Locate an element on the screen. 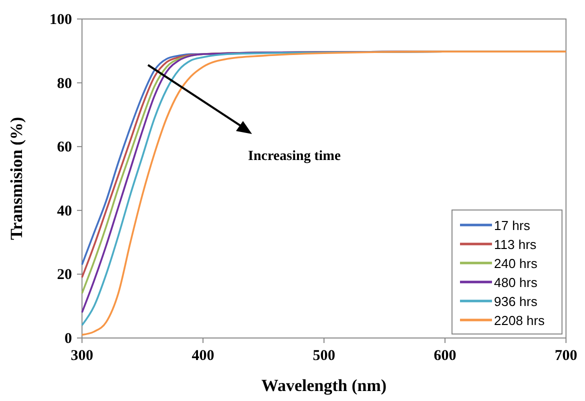 The image size is (585, 401). y-tick-label: 100 is located at coordinates (61, 20).